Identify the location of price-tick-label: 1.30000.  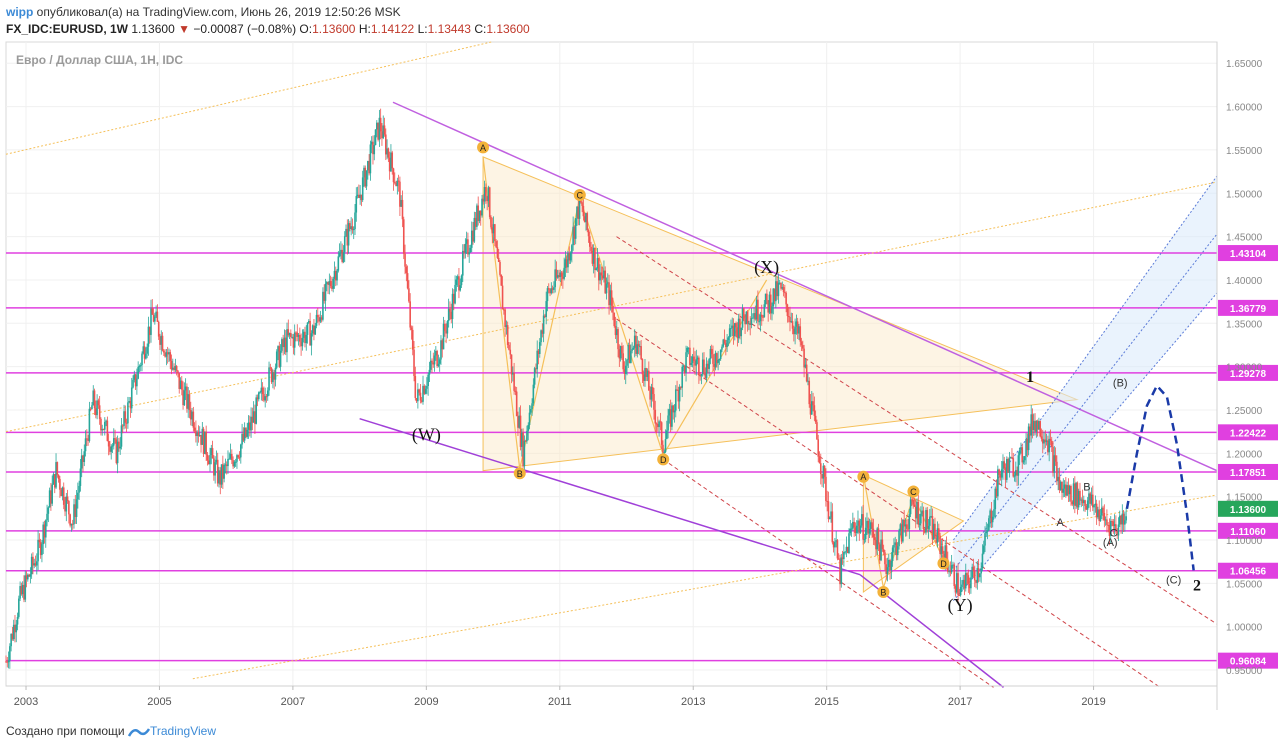
(1244, 368).